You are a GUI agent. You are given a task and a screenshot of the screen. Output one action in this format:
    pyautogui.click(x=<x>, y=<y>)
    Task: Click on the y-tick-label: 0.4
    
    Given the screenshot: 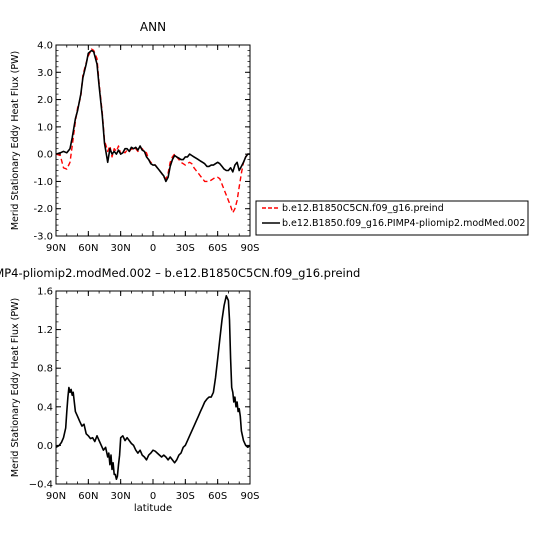 What is the action you would take?
    pyautogui.click(x=45, y=407)
    